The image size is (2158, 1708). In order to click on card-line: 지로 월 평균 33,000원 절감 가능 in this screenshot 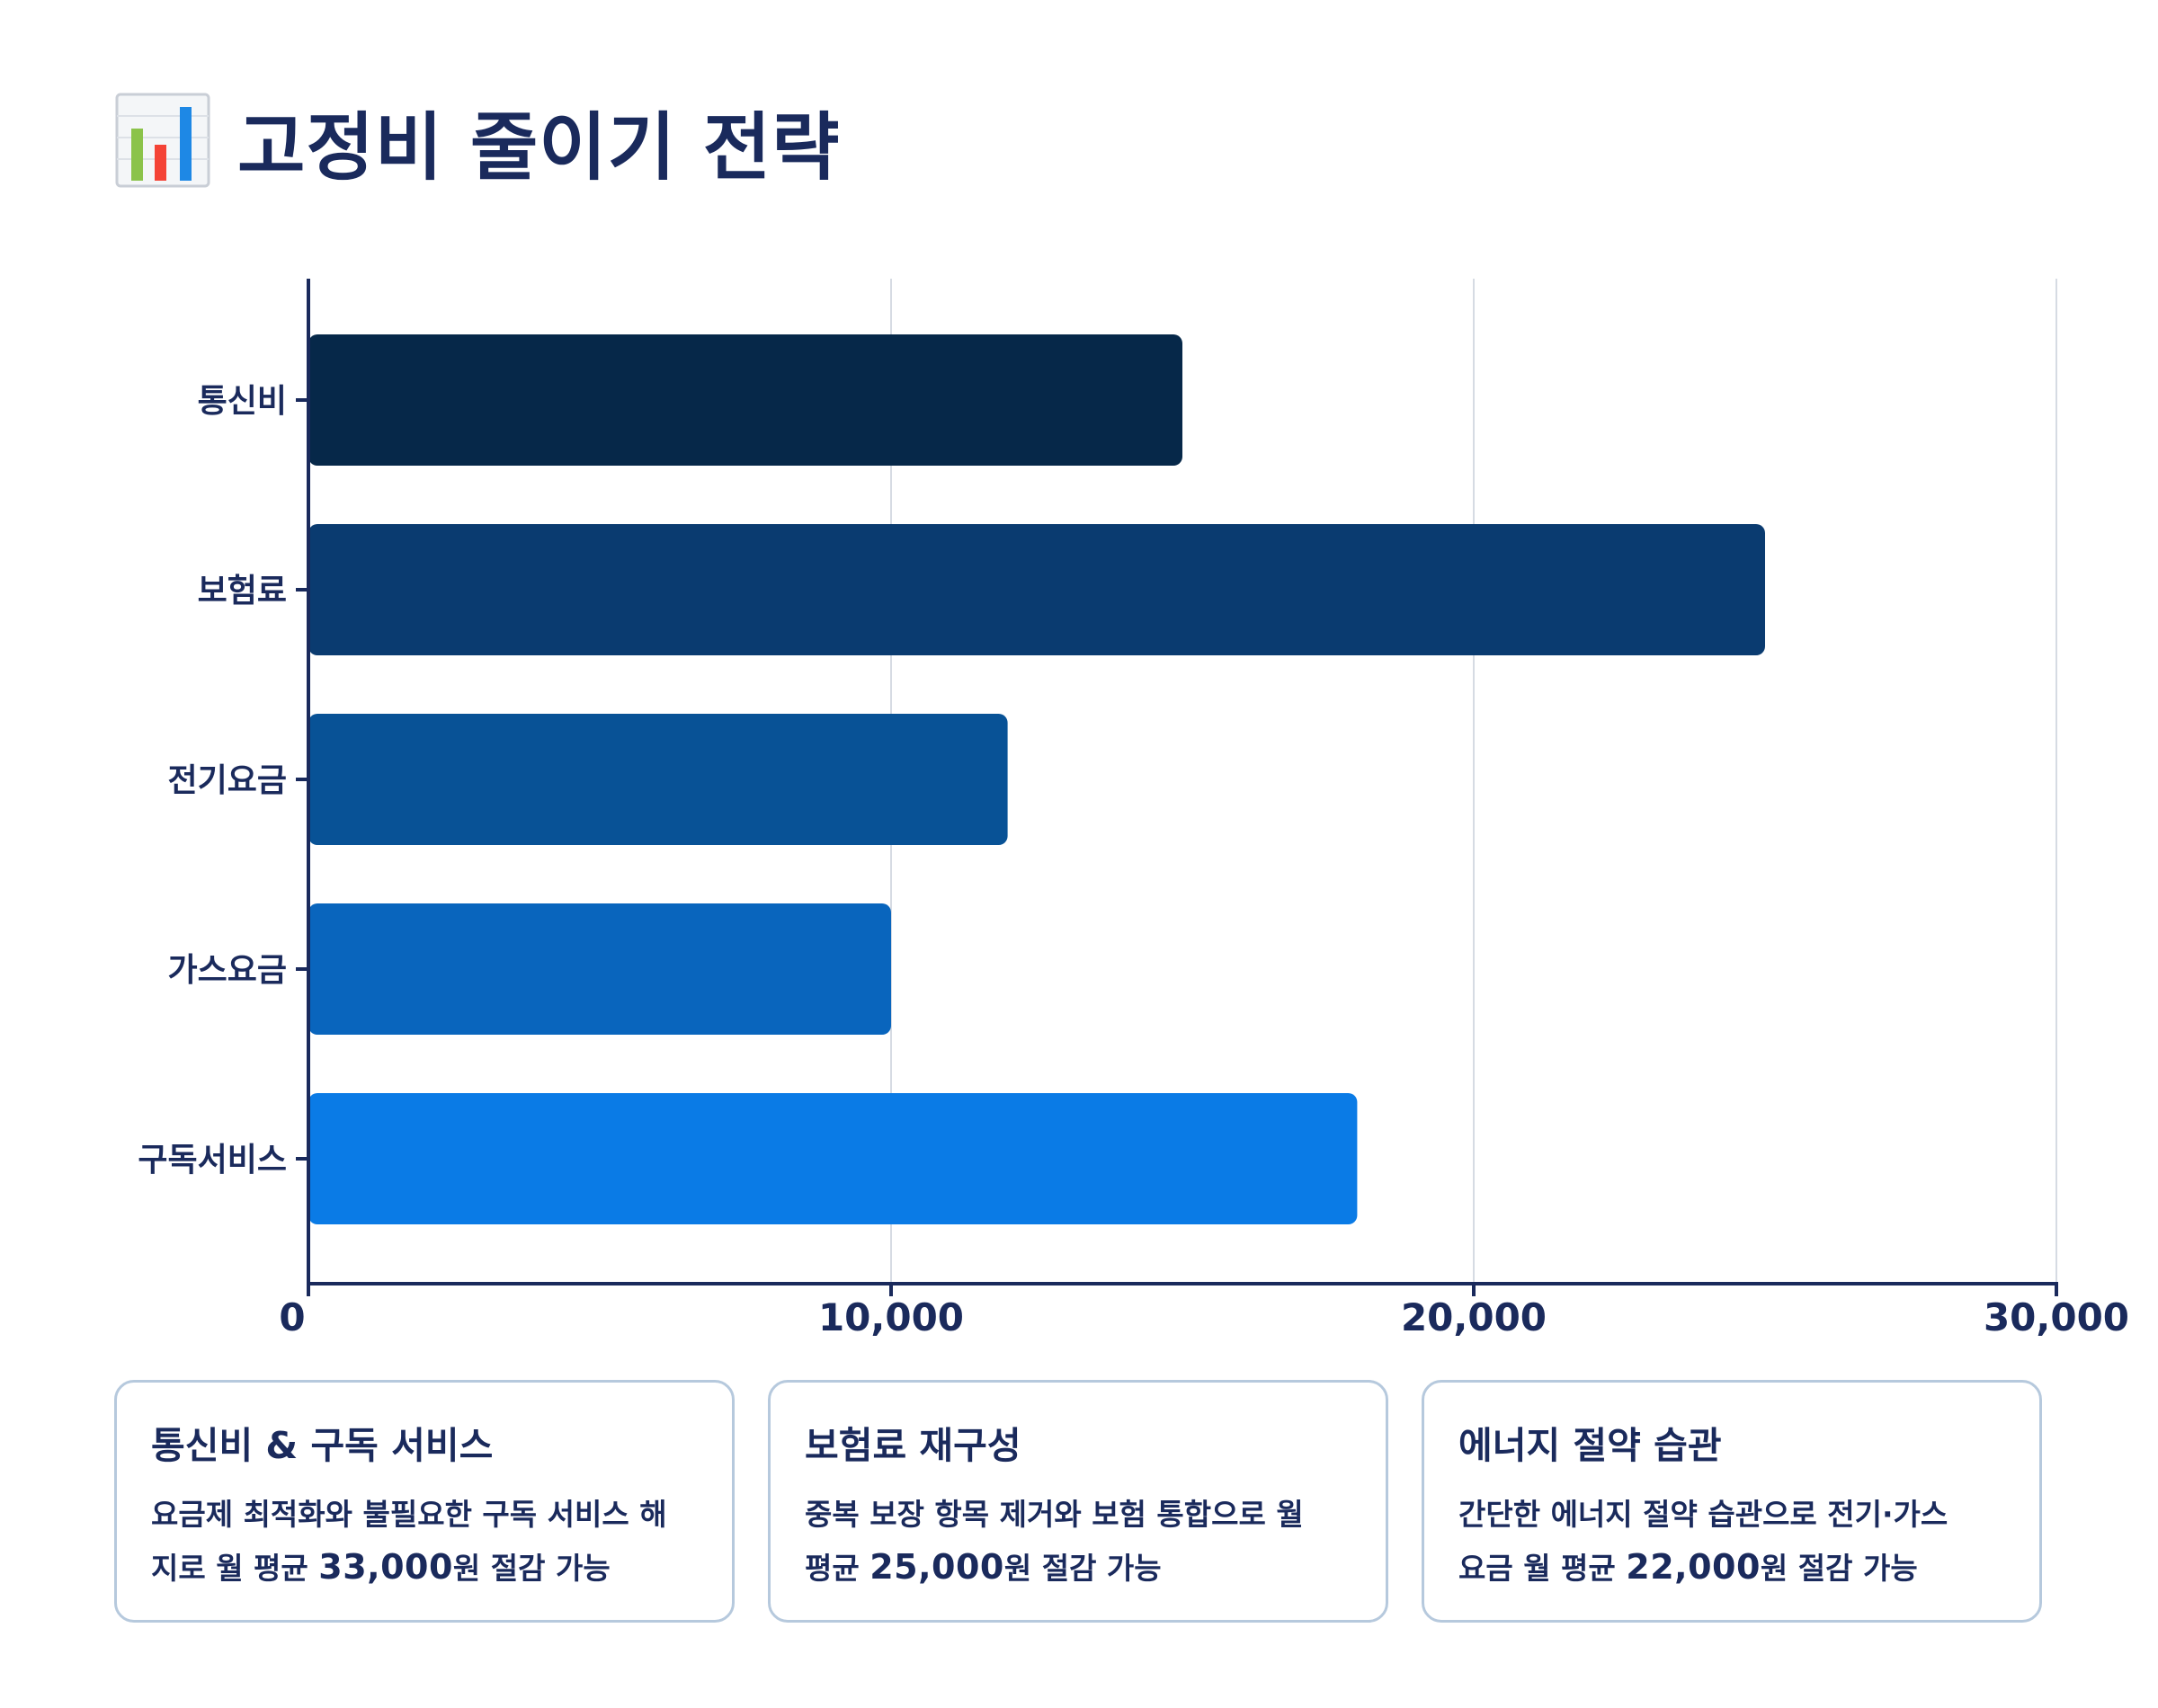, I will do `click(424, 1568)`.